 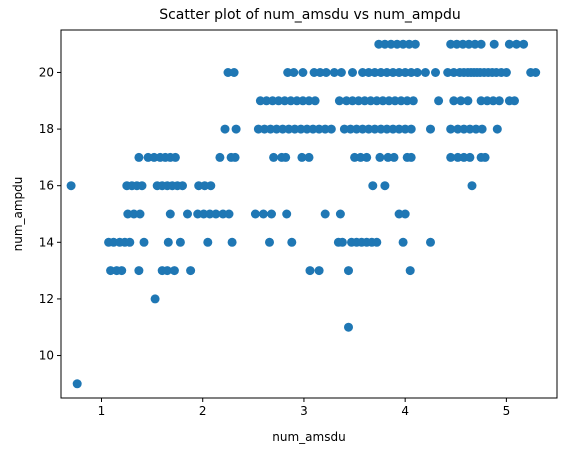 What do you see at coordinates (46, 186) in the screenshot?
I see `y-tick-label: 16` at bounding box center [46, 186].